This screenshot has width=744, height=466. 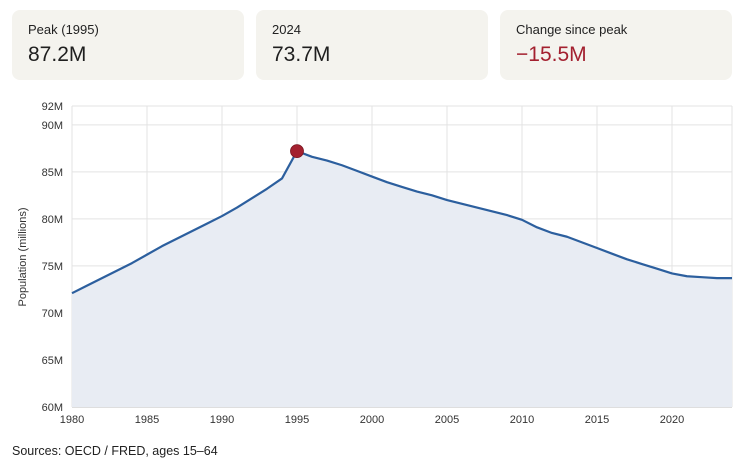 I want to click on x-tick-label: 1990, so click(x=222, y=420).